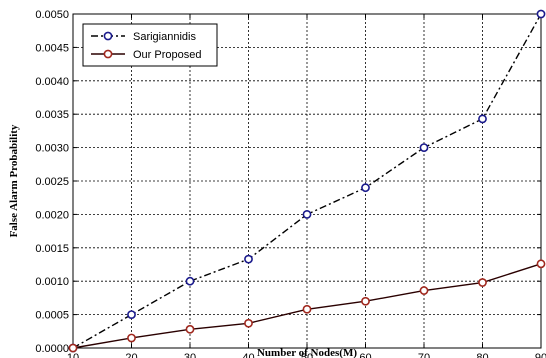 The height and width of the screenshot is (358, 546). Describe the element at coordinates (52, 215) in the screenshot. I see `y-tick-label: 0.0020` at that location.